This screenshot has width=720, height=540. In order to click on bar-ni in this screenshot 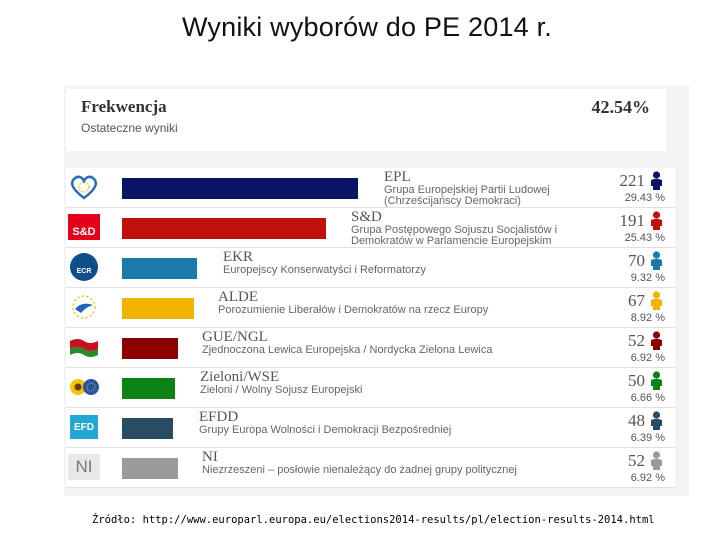, I will do `click(150, 468)`.